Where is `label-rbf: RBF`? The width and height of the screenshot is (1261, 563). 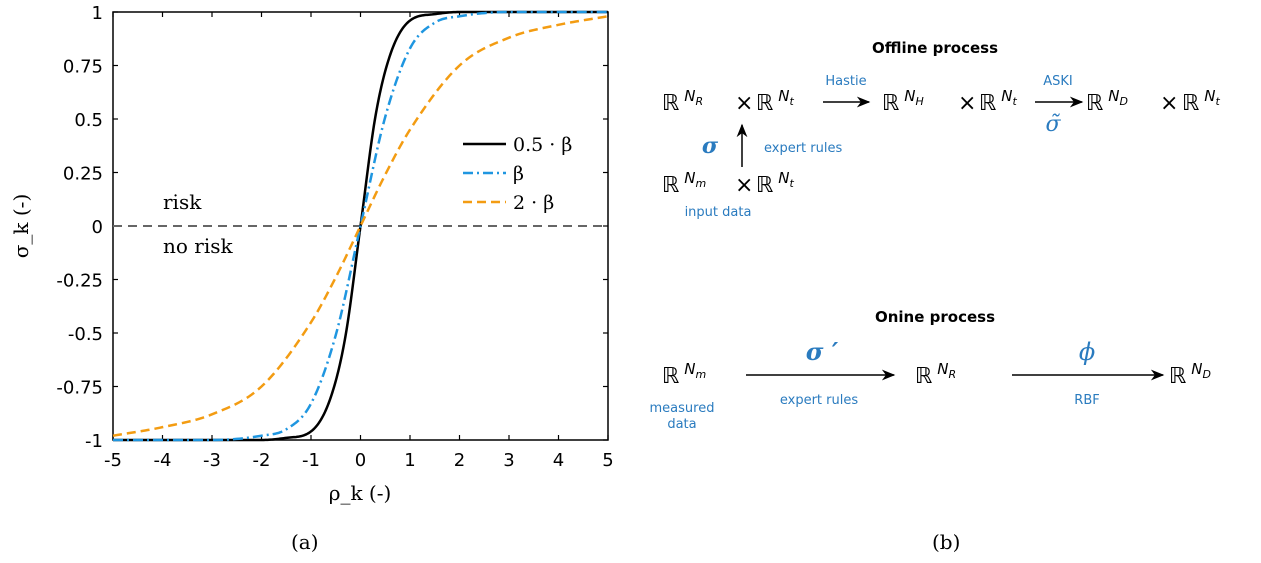
label-rbf: RBF is located at coordinates (1086, 400).